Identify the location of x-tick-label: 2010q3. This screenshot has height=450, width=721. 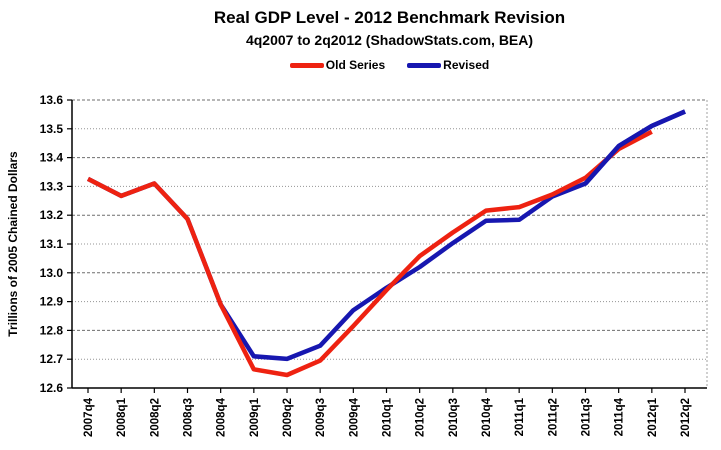
(454, 417).